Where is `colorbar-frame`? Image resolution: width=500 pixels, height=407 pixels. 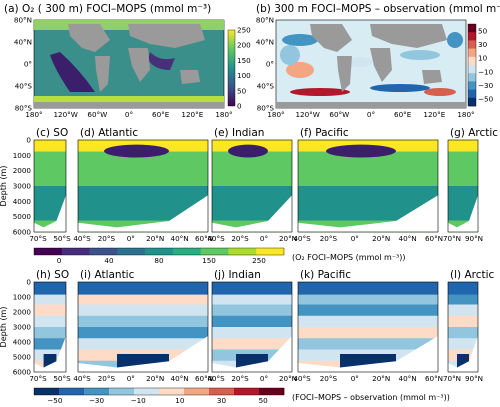
colorbar-frame is located at coordinates (472, 65).